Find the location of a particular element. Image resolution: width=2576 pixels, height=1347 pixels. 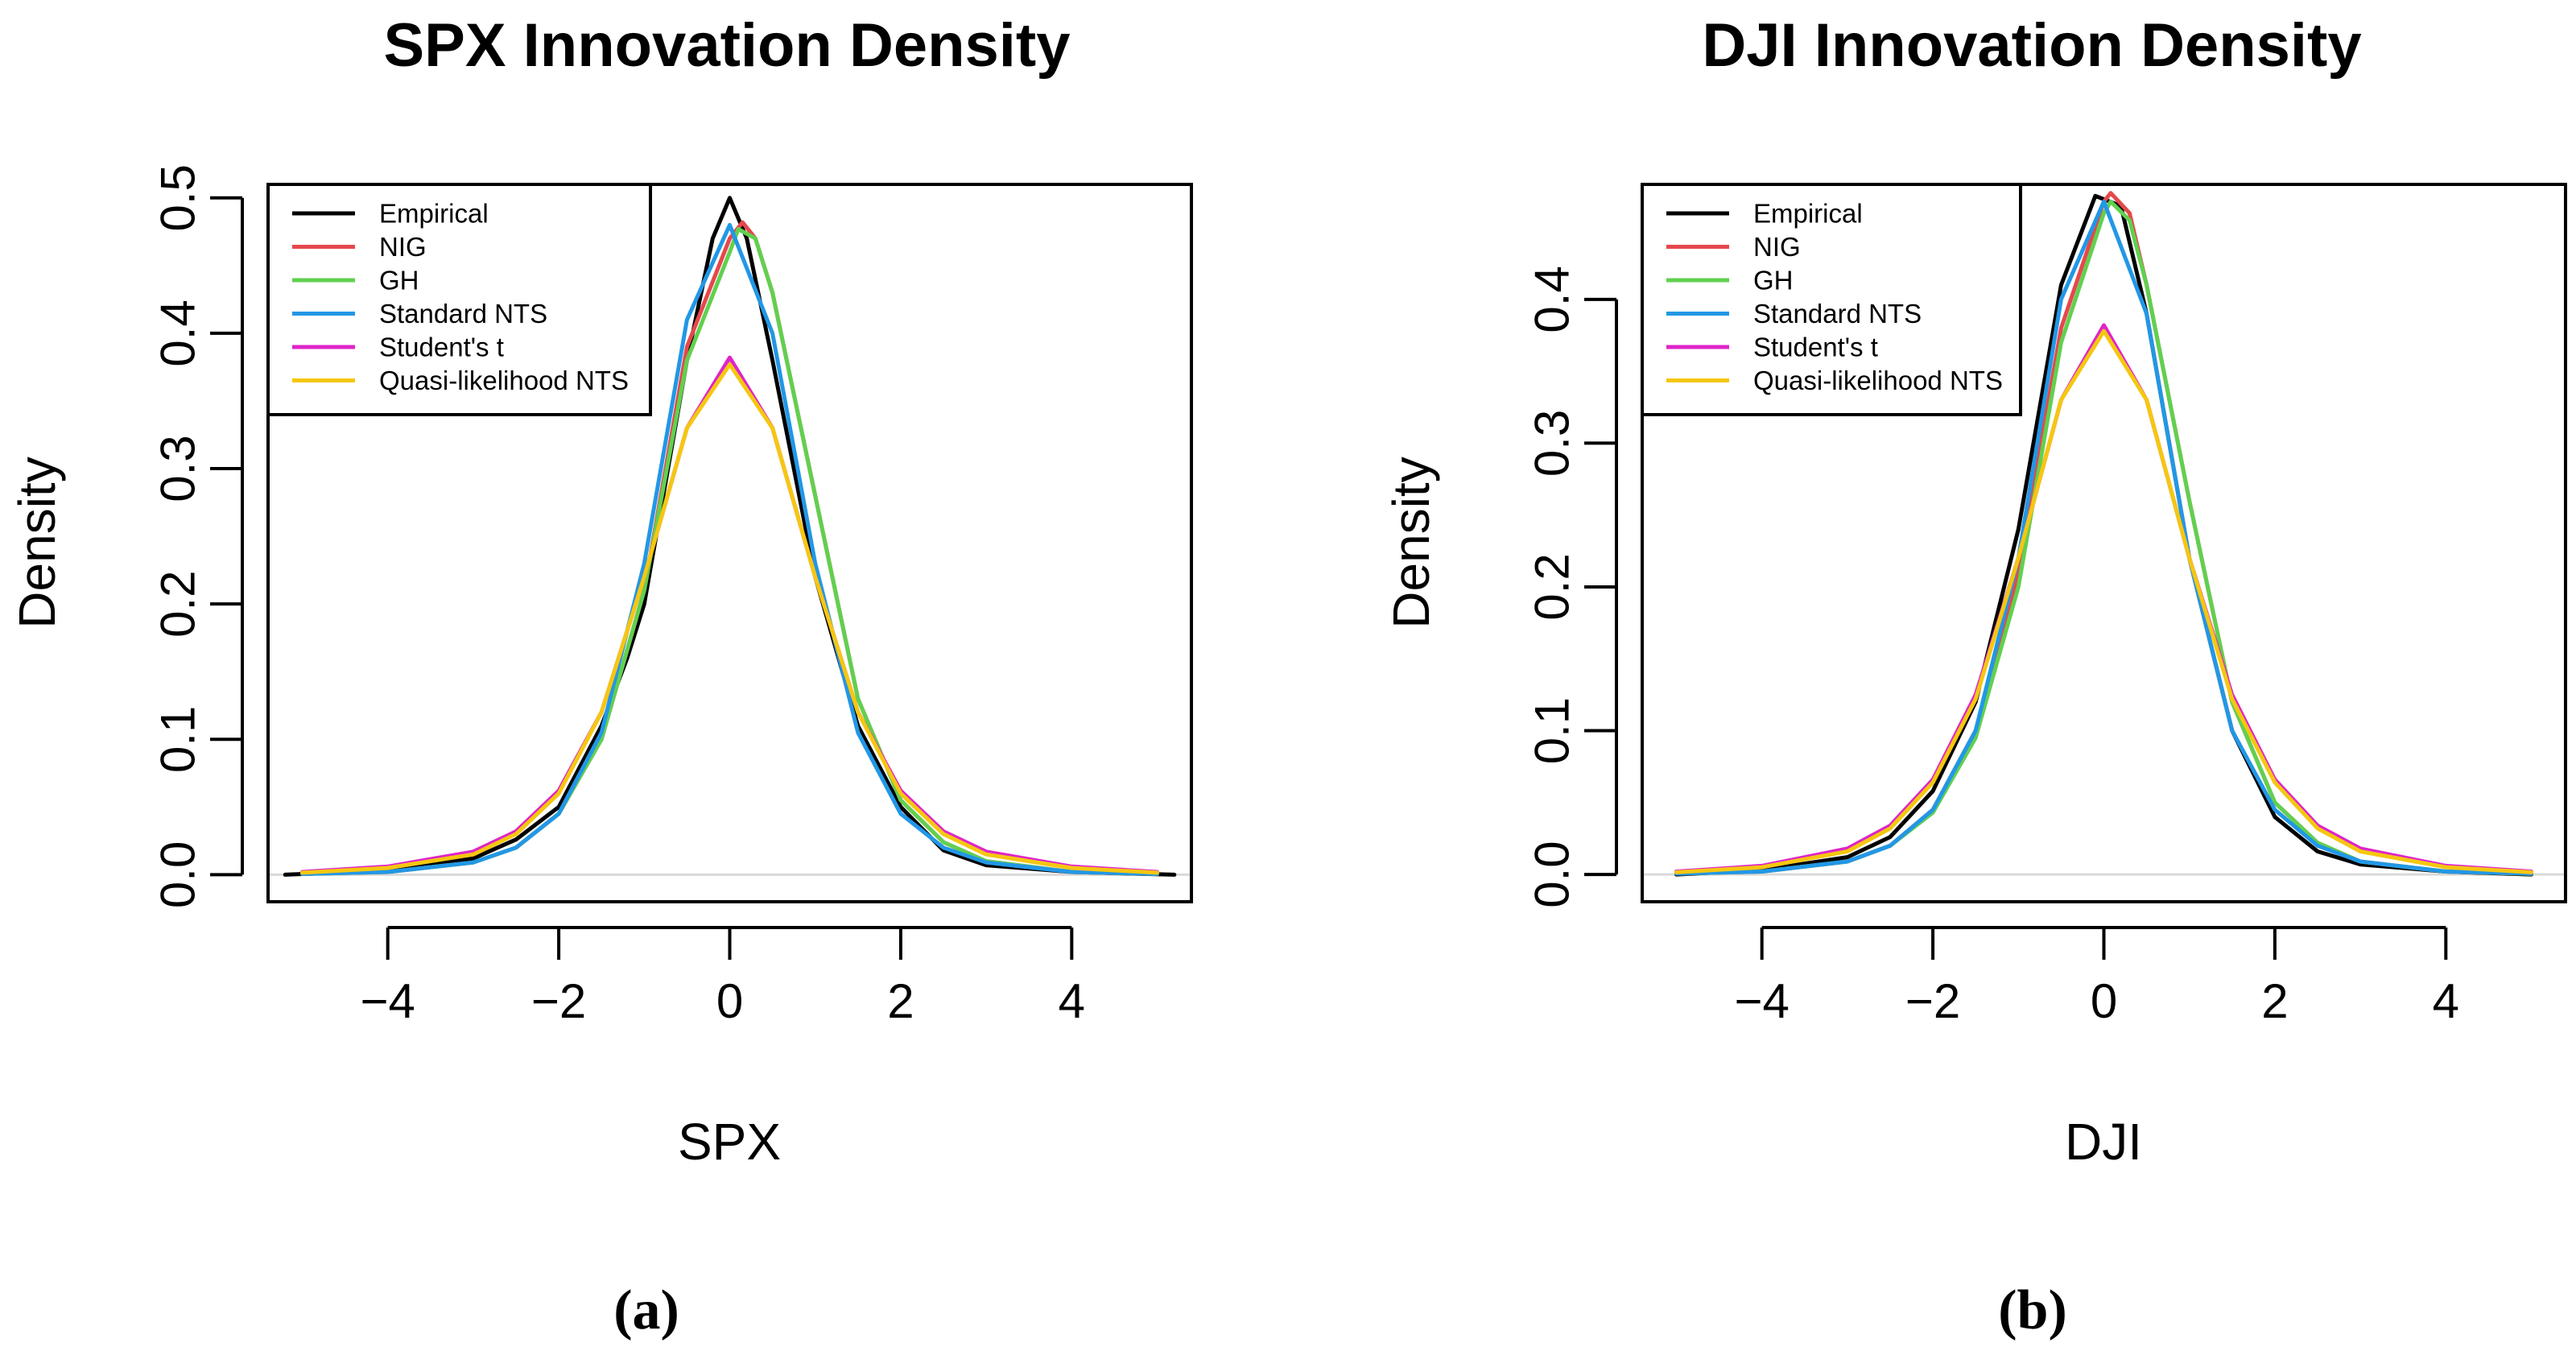

chart-title: SPX Innovation Density is located at coordinates (726, 45).